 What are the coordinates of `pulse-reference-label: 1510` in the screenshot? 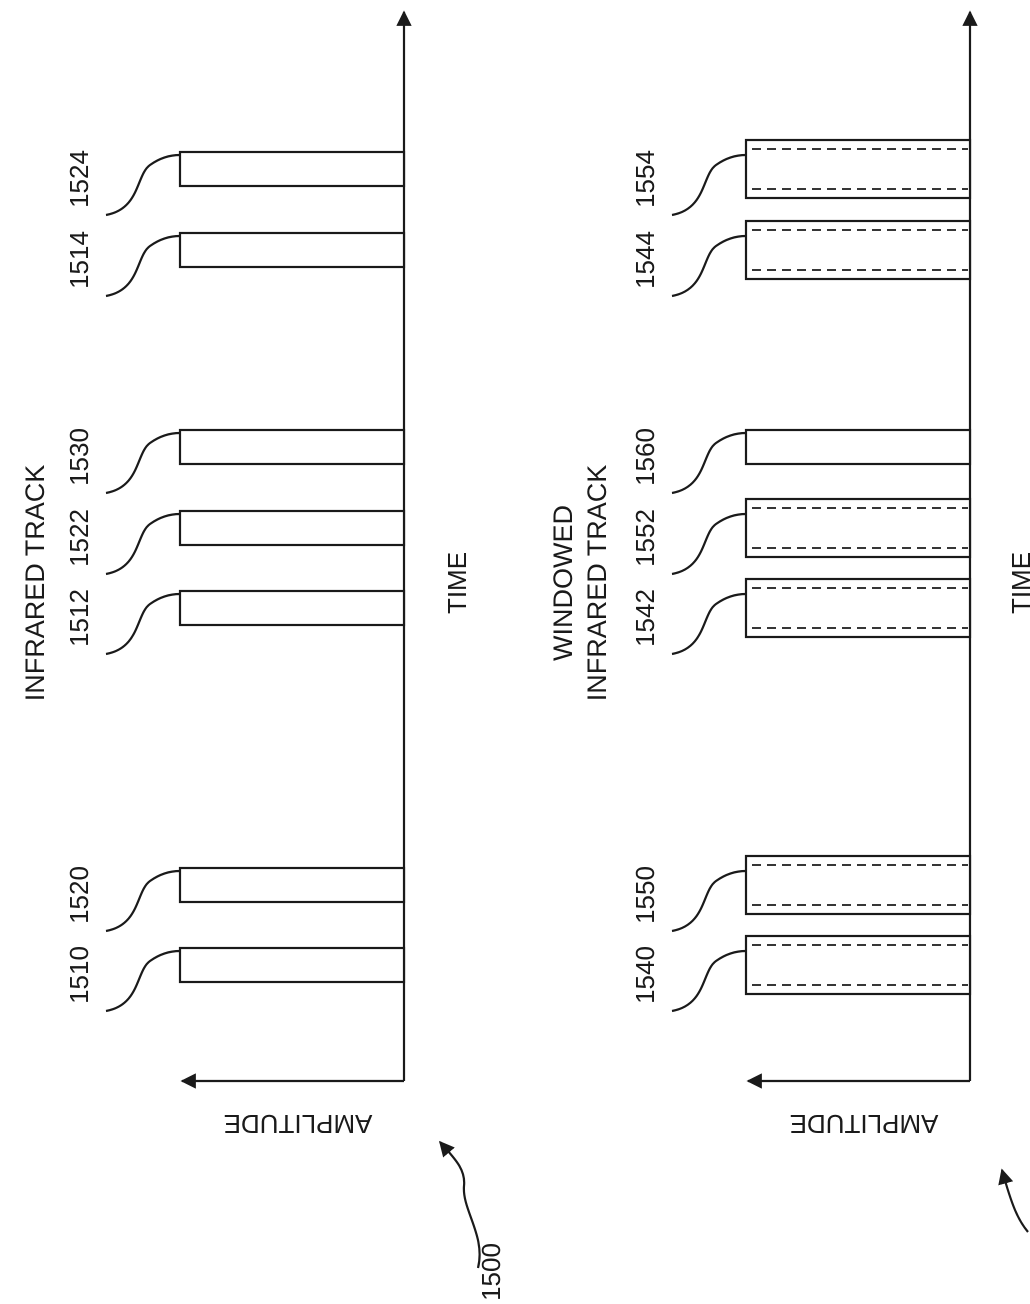 It's located at (79, 975).